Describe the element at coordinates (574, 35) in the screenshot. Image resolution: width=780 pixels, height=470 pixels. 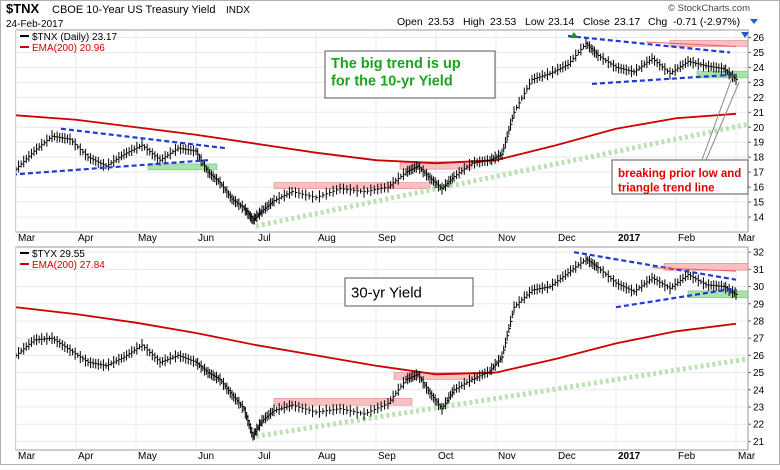
I see `up-marker-icon` at that location.